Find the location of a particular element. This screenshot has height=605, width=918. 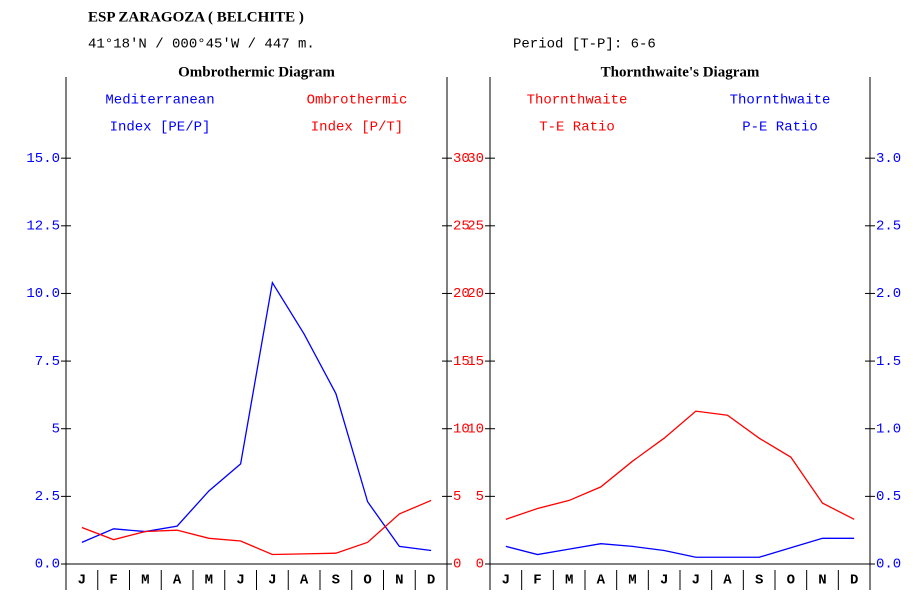

tick-label: 1.0 is located at coordinates (888, 429).